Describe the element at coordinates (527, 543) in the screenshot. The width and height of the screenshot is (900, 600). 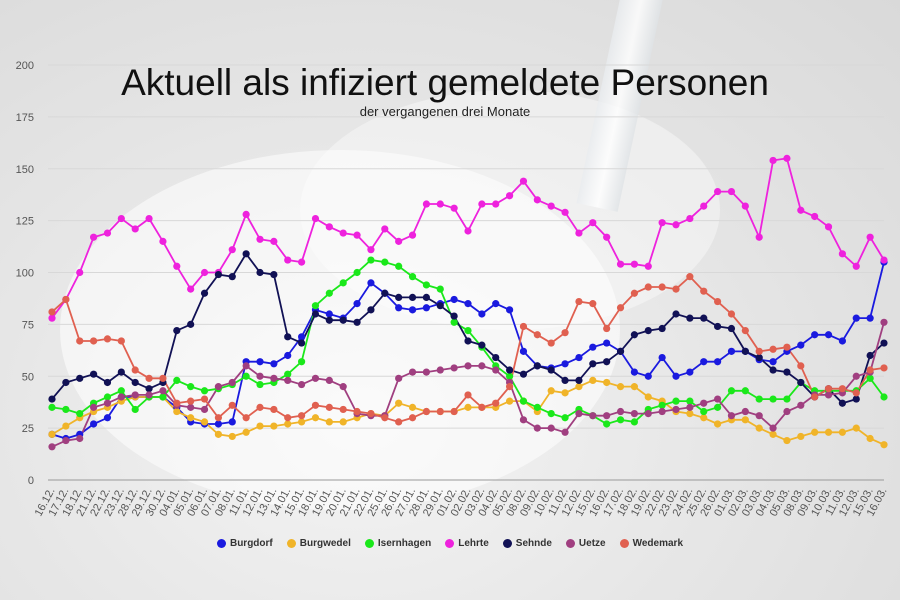
I see `legend-item-sehnde: Sehnde` at that location.